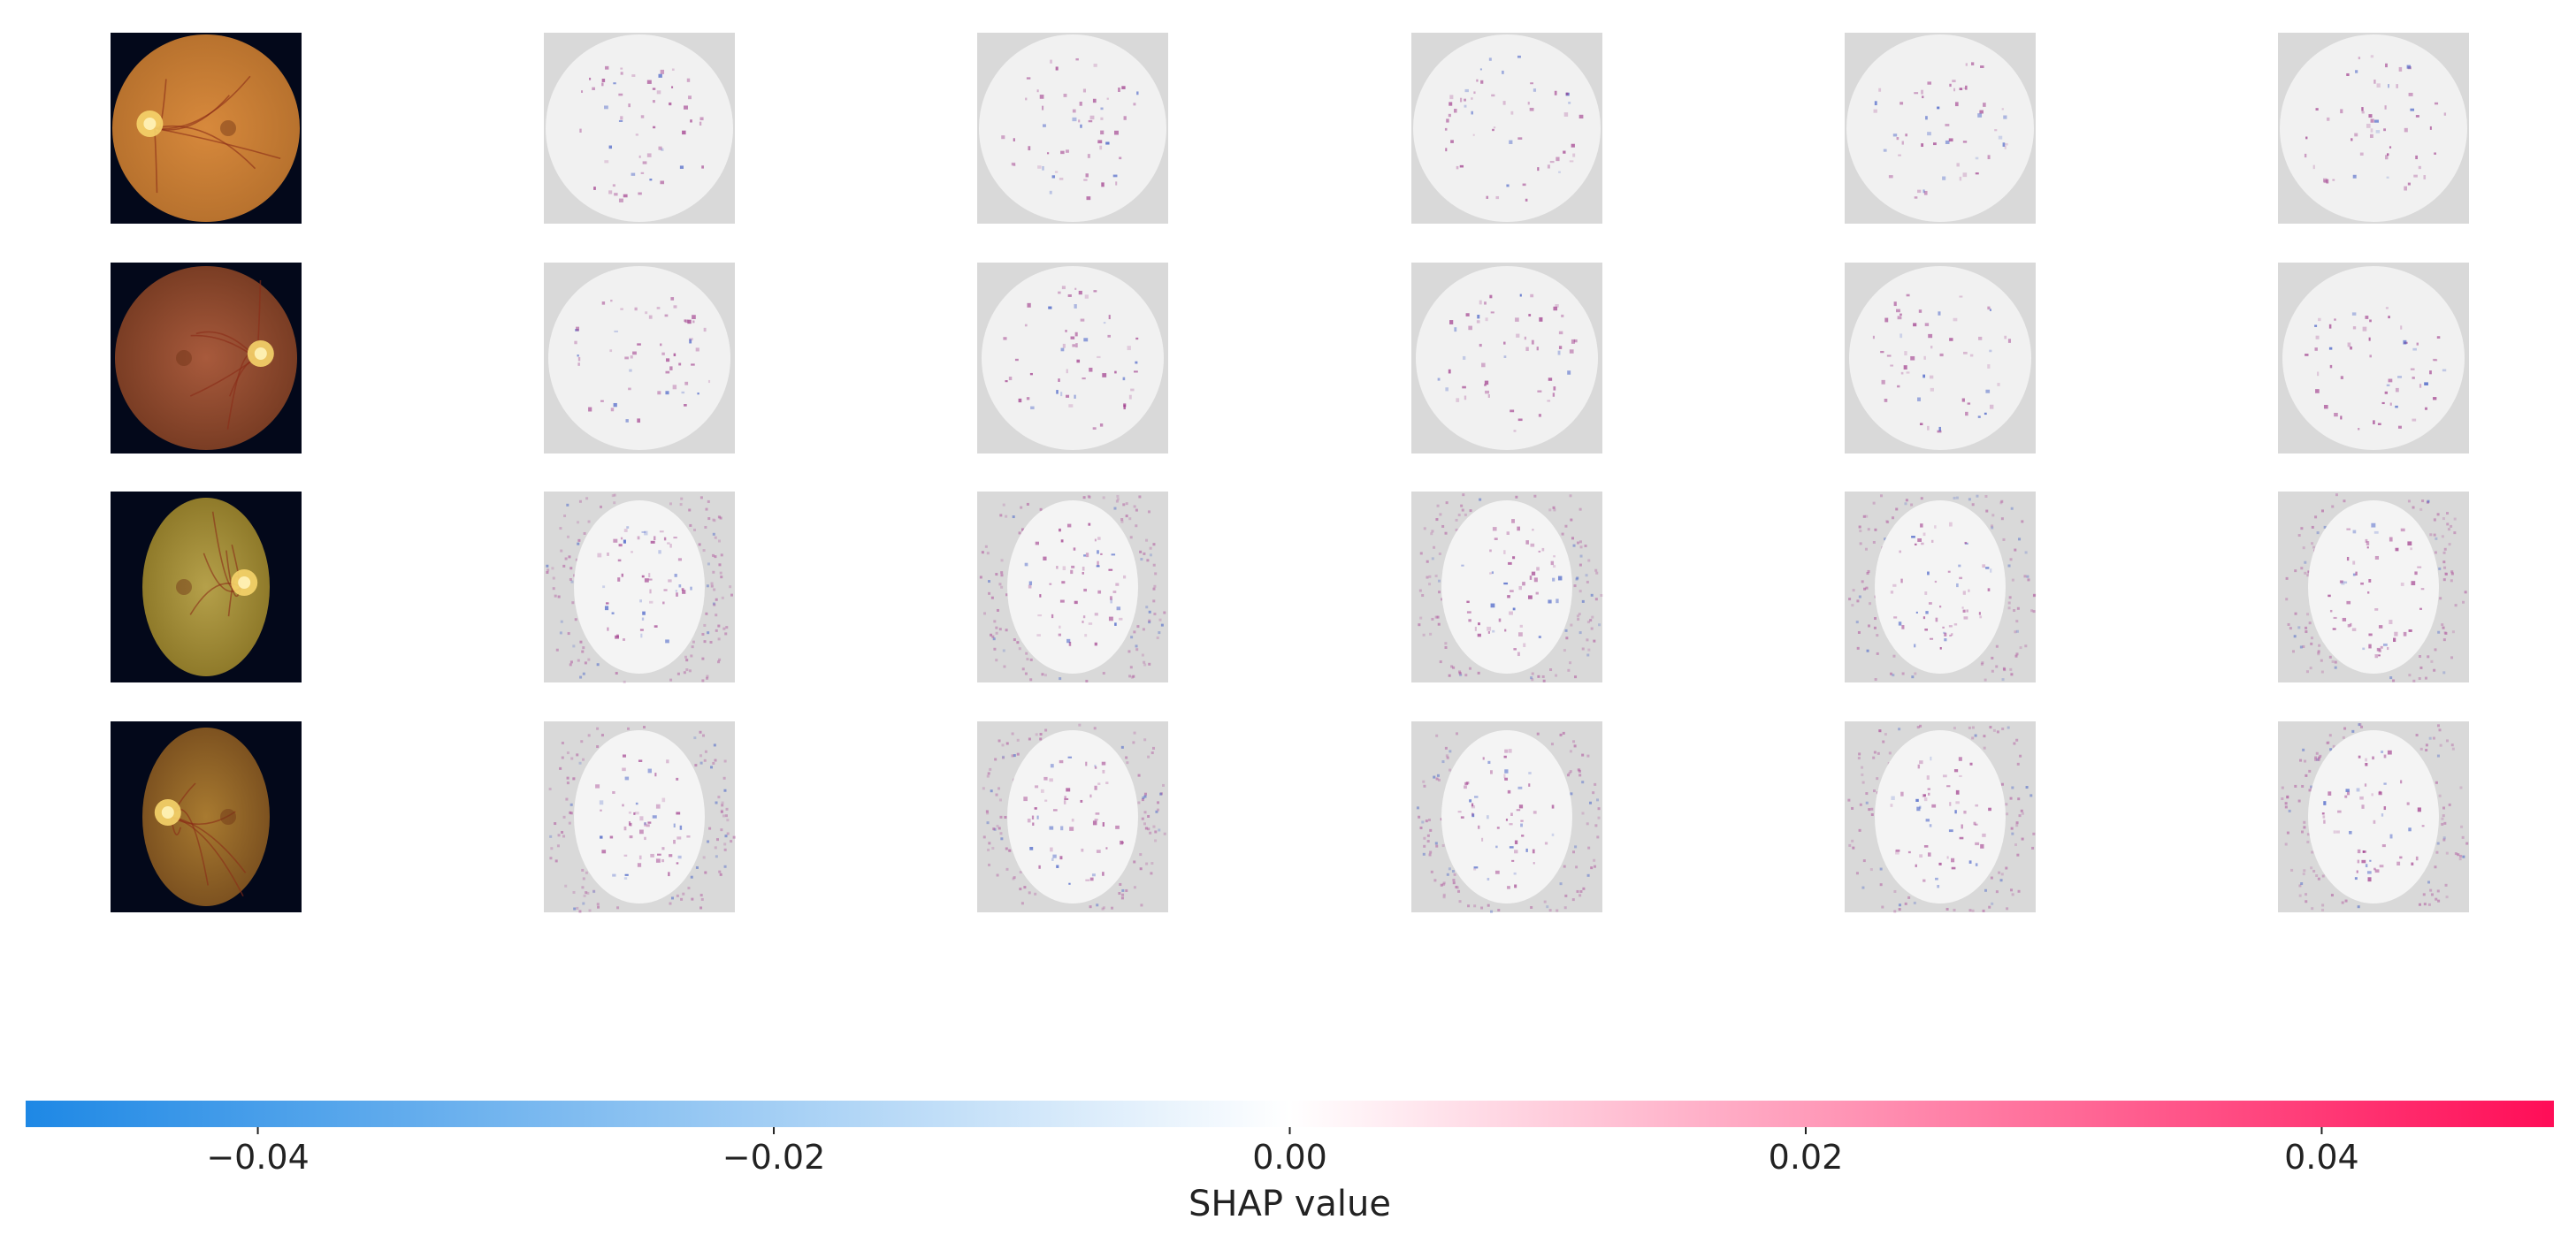  I want to click on colorbar-tick-label: −0.04, so click(257, 1158).